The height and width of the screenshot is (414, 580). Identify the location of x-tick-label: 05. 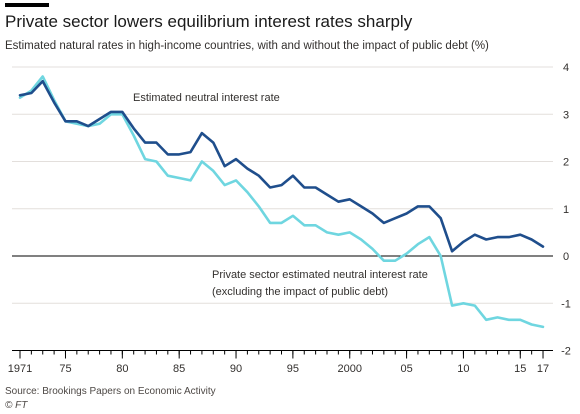
(406, 369).